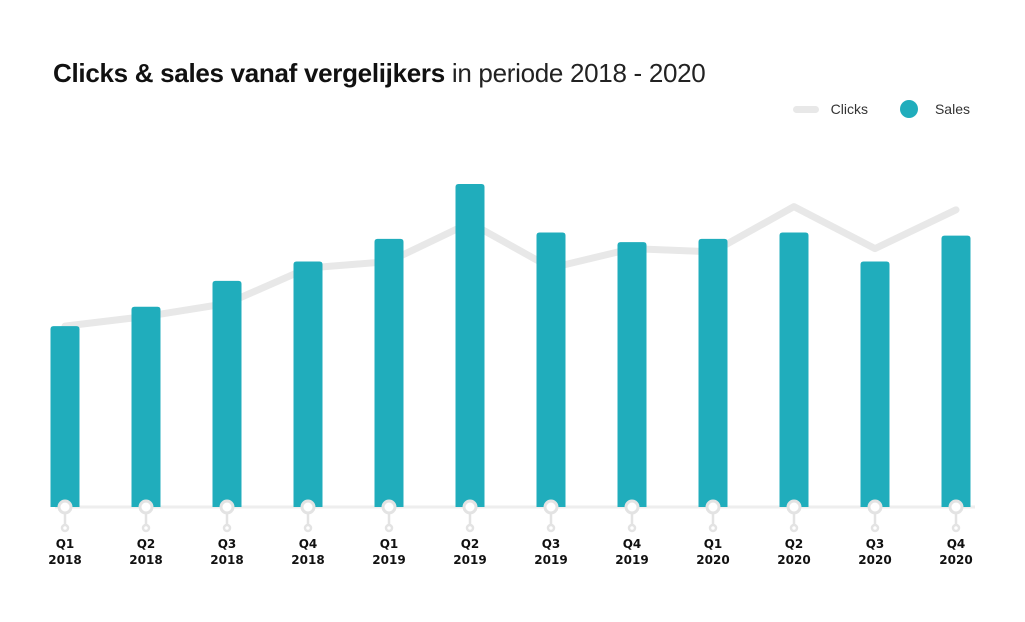  Describe the element at coordinates (249, 73) in the screenshot. I see `chart-title-bold: Clicks & sales vanaf vergelijkers` at that location.